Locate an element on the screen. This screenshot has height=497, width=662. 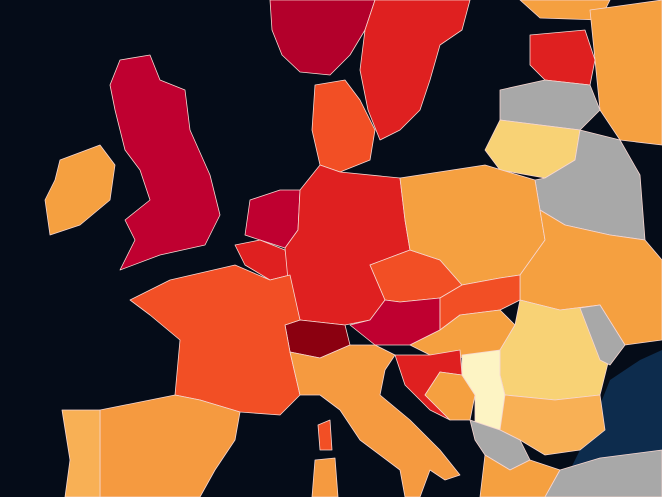
country-uk is located at coordinates (165, 162).